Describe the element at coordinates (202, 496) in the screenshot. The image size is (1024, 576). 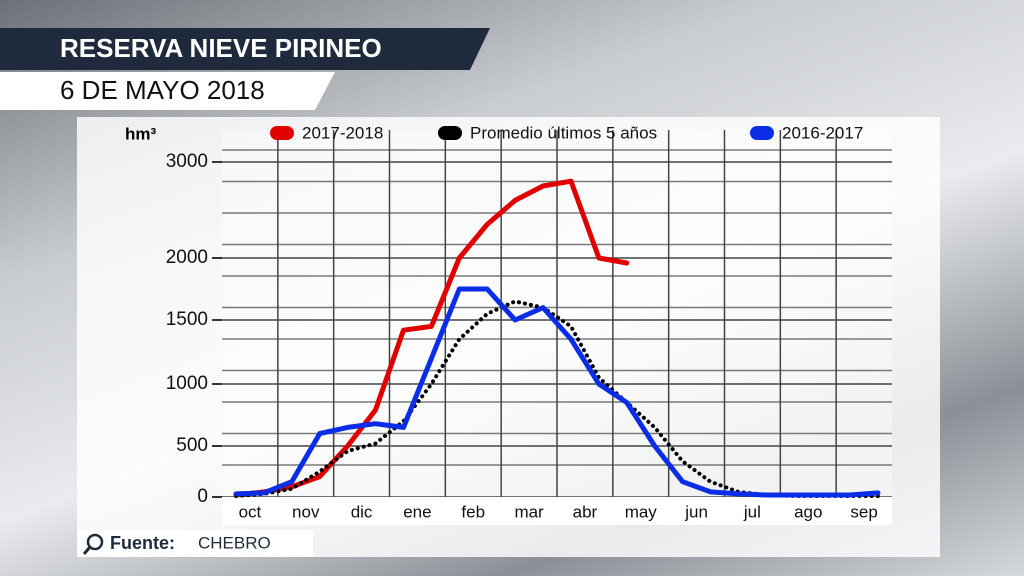
I see `y-tick-label: 0` at that location.